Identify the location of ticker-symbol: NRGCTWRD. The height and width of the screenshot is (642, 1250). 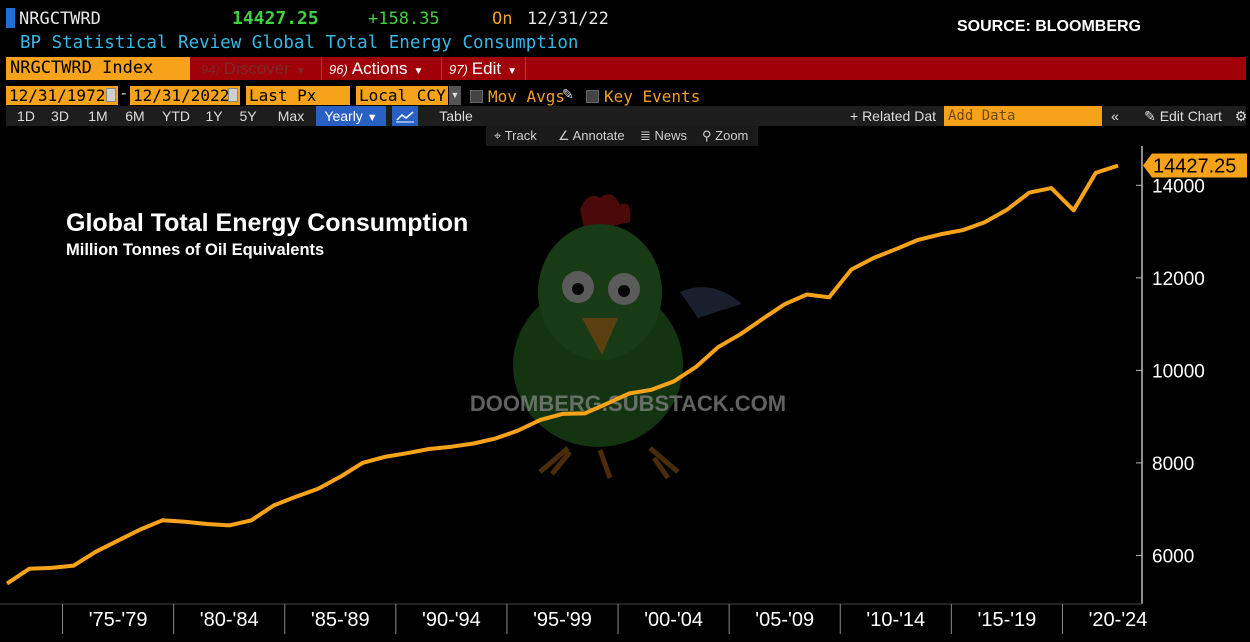
(60, 19).